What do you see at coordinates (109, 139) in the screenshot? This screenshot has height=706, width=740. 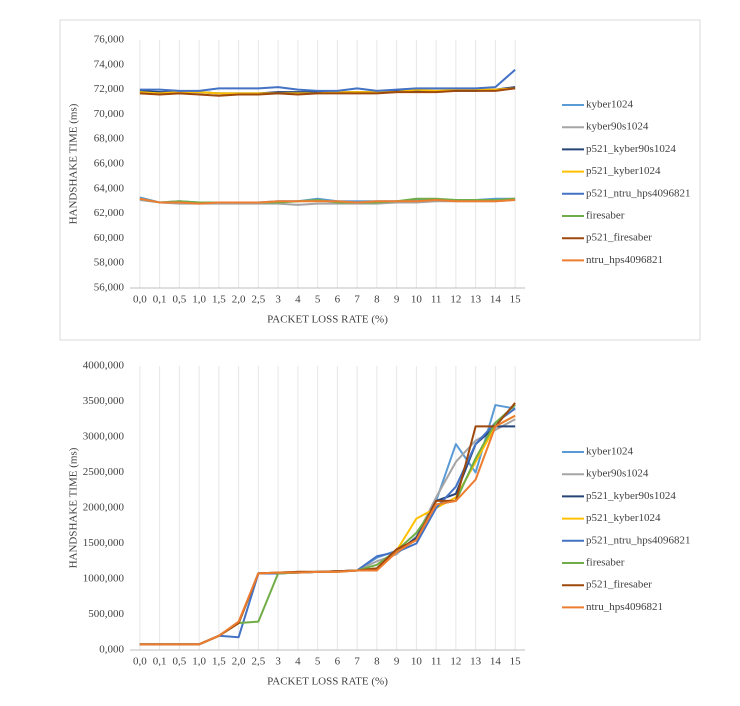 I see `y-tick-label: 68,000` at bounding box center [109, 139].